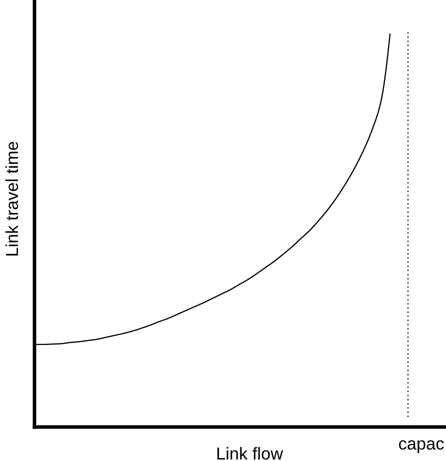  I want to click on y-axis-title: Link travel time, so click(11, 199).